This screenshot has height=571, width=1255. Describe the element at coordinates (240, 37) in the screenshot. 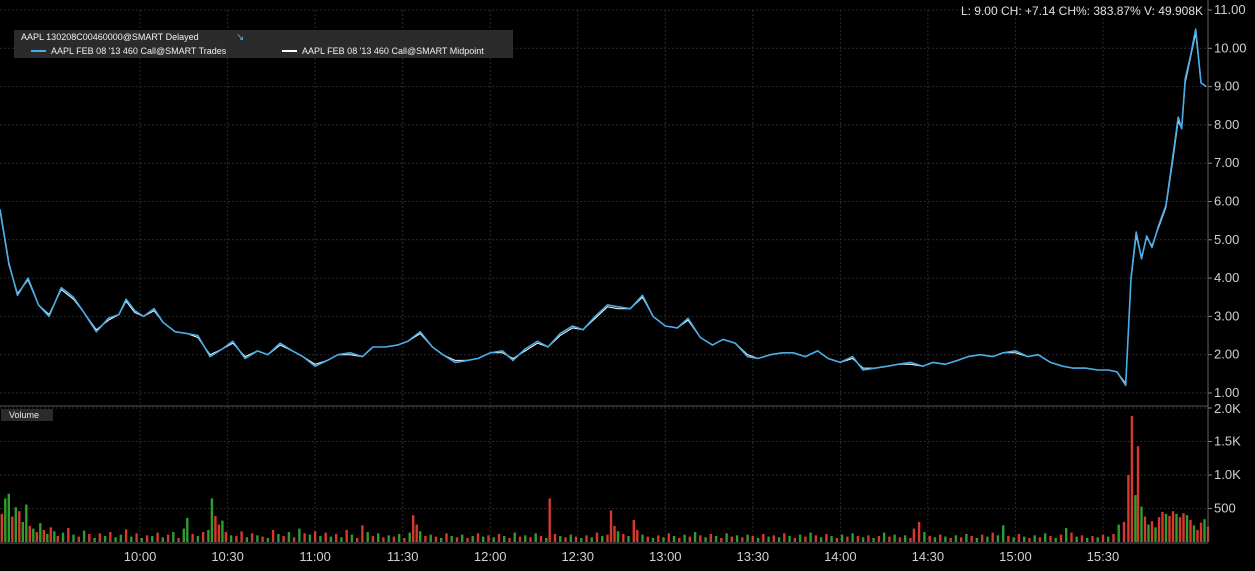

I see `legend-arrow-icon: ↘` at that location.